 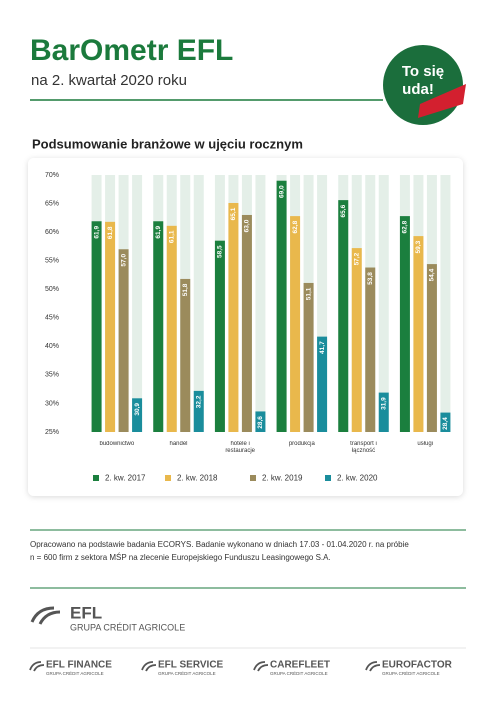 I want to click on company-name: EFL SERVICE, so click(x=191, y=665).